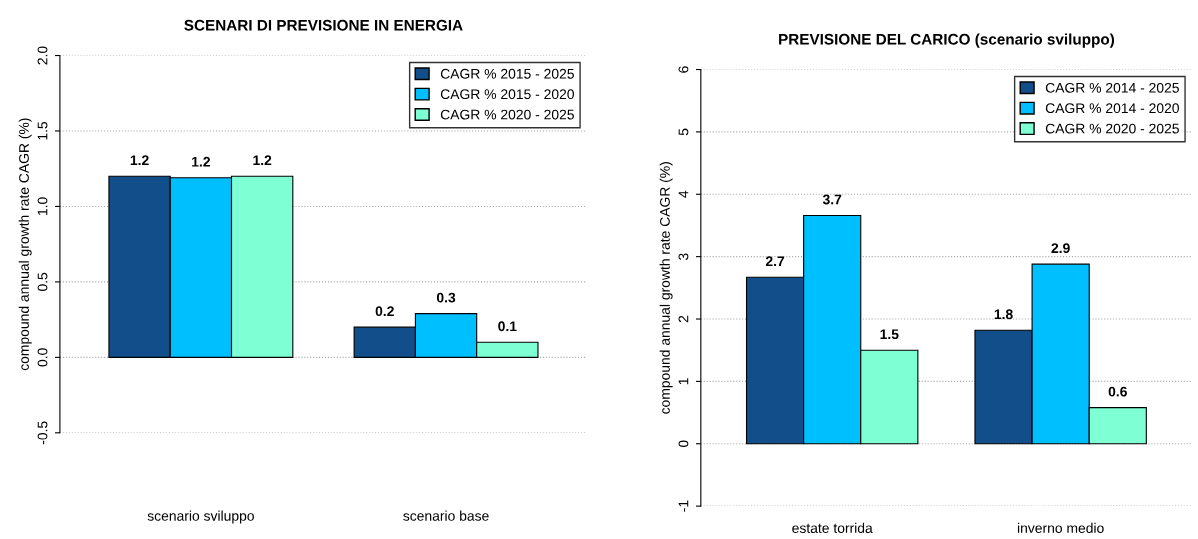 The height and width of the screenshot is (539, 1198). What do you see at coordinates (683, 132) in the screenshot?
I see `y-tick-label: 5` at bounding box center [683, 132].